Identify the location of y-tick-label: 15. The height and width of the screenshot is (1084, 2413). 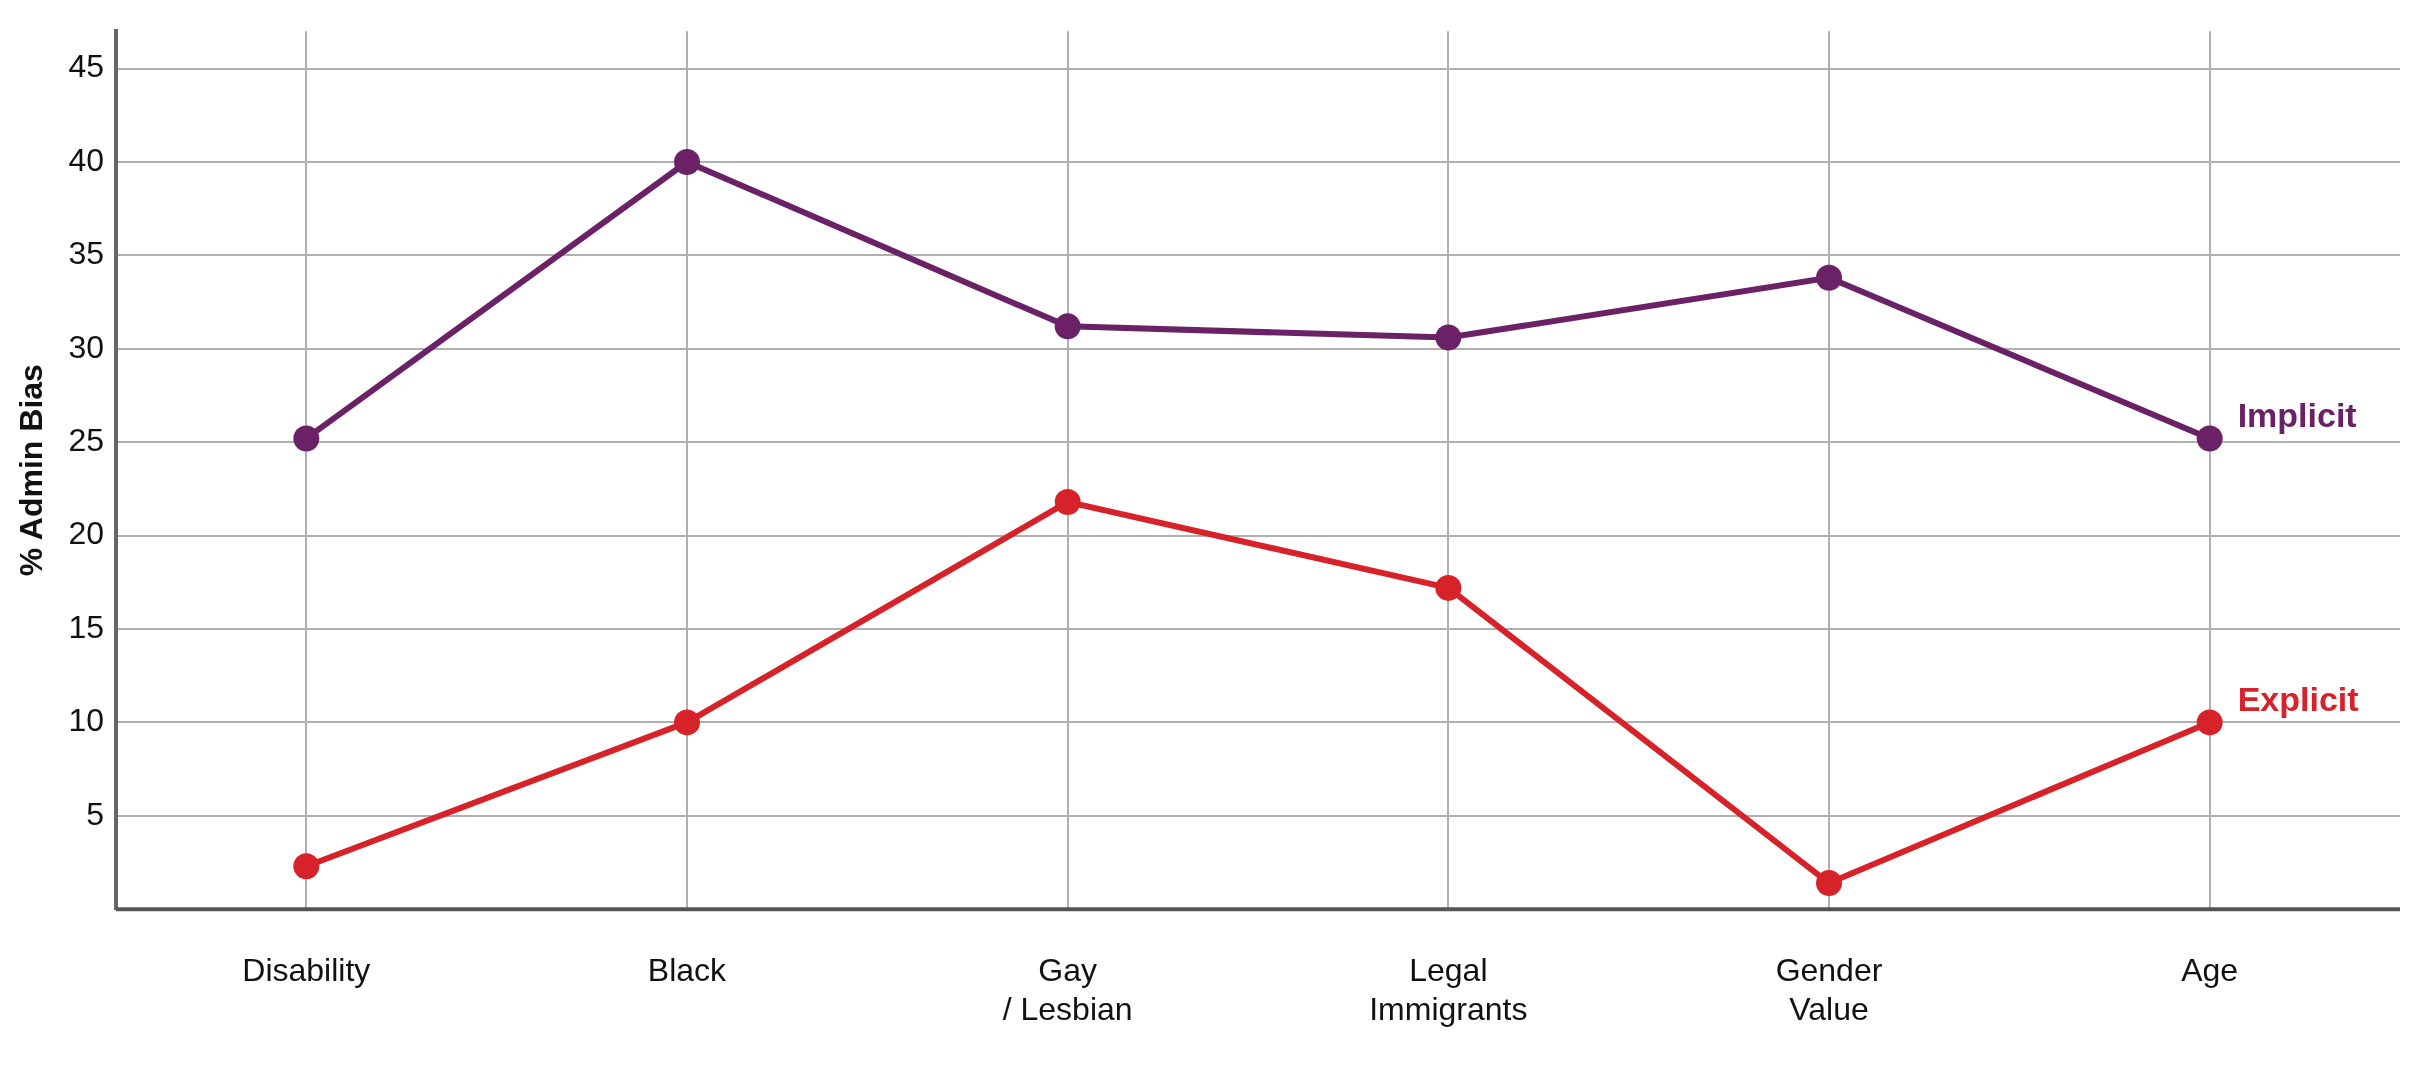
(86, 626).